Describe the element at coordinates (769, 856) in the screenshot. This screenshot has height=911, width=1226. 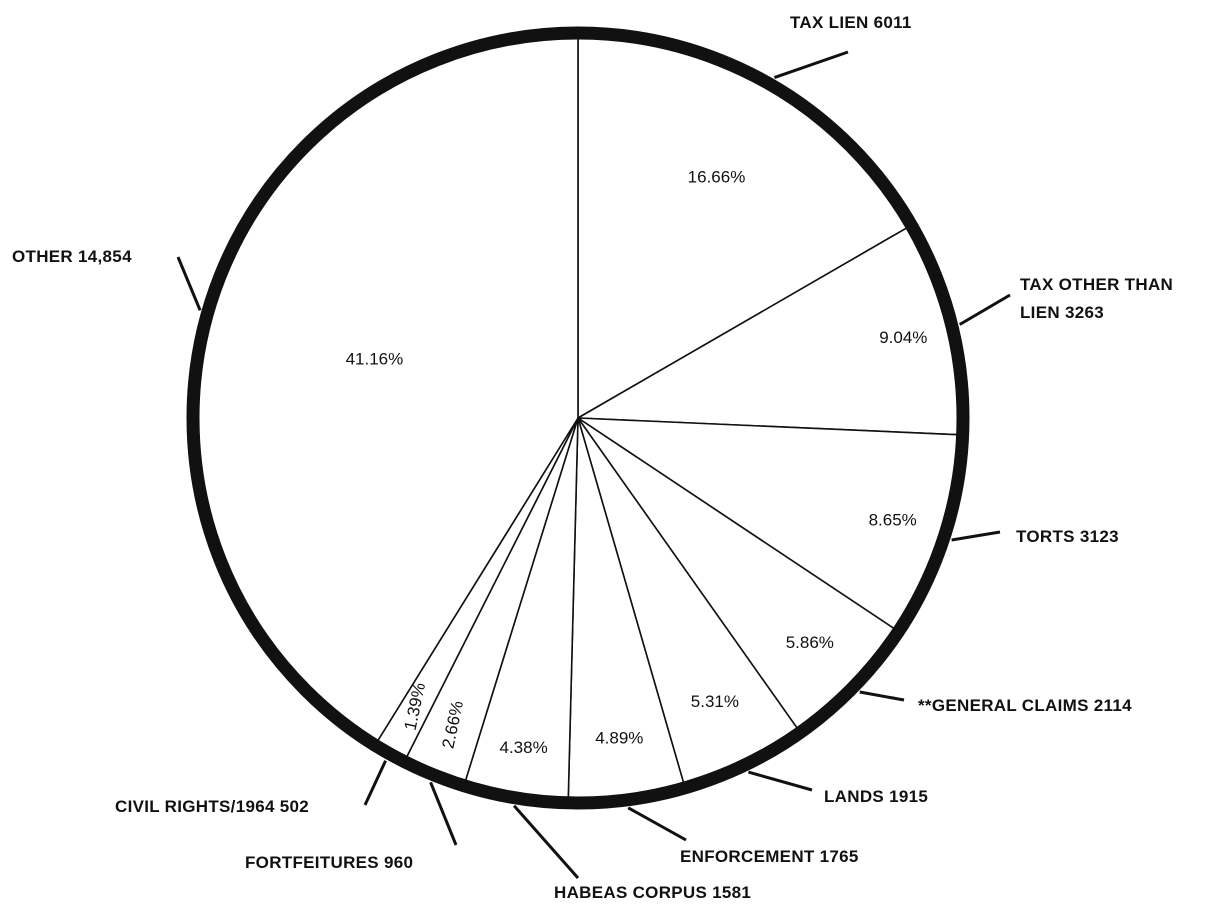
I see `slice-label-enforcement: ENFORCEMENT 1765` at that location.